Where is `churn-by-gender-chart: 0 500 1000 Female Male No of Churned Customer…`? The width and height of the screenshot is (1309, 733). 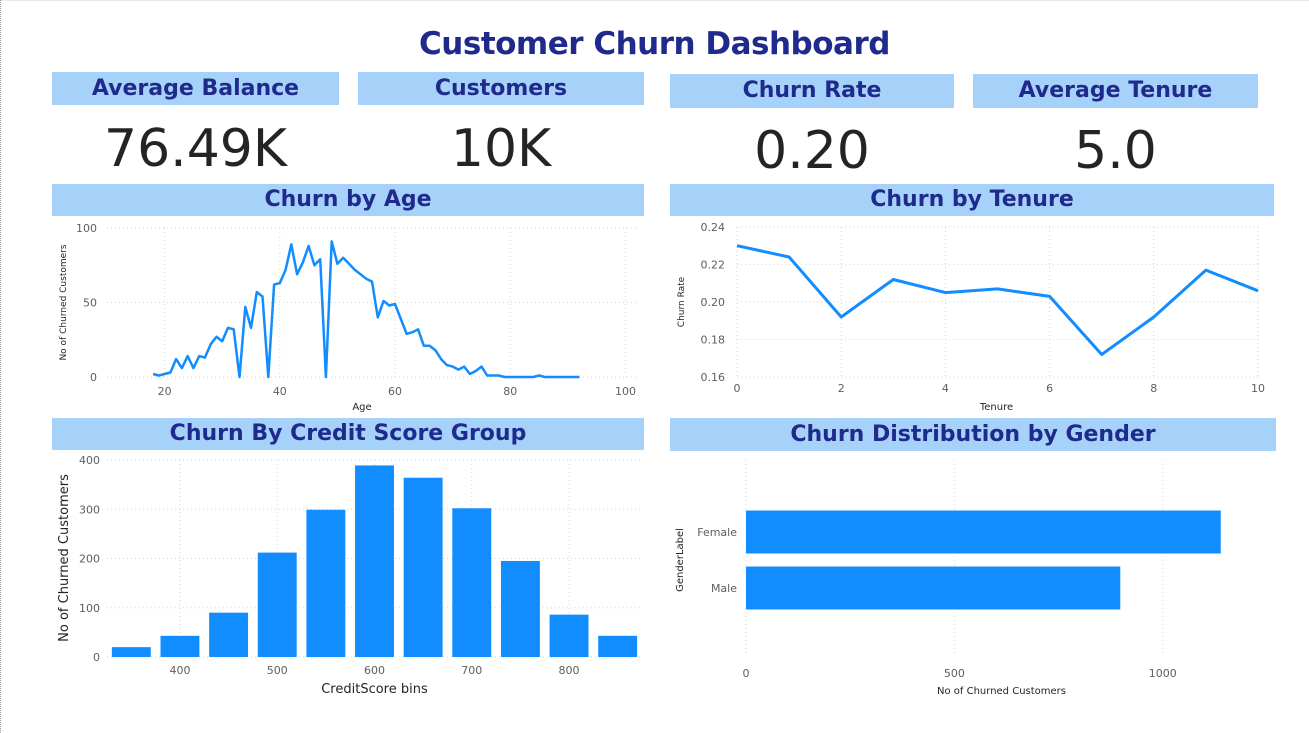
churn-by-gender-chart: 0 500 1000 Female Male No of Churned Customer… is located at coordinates (948, 578).